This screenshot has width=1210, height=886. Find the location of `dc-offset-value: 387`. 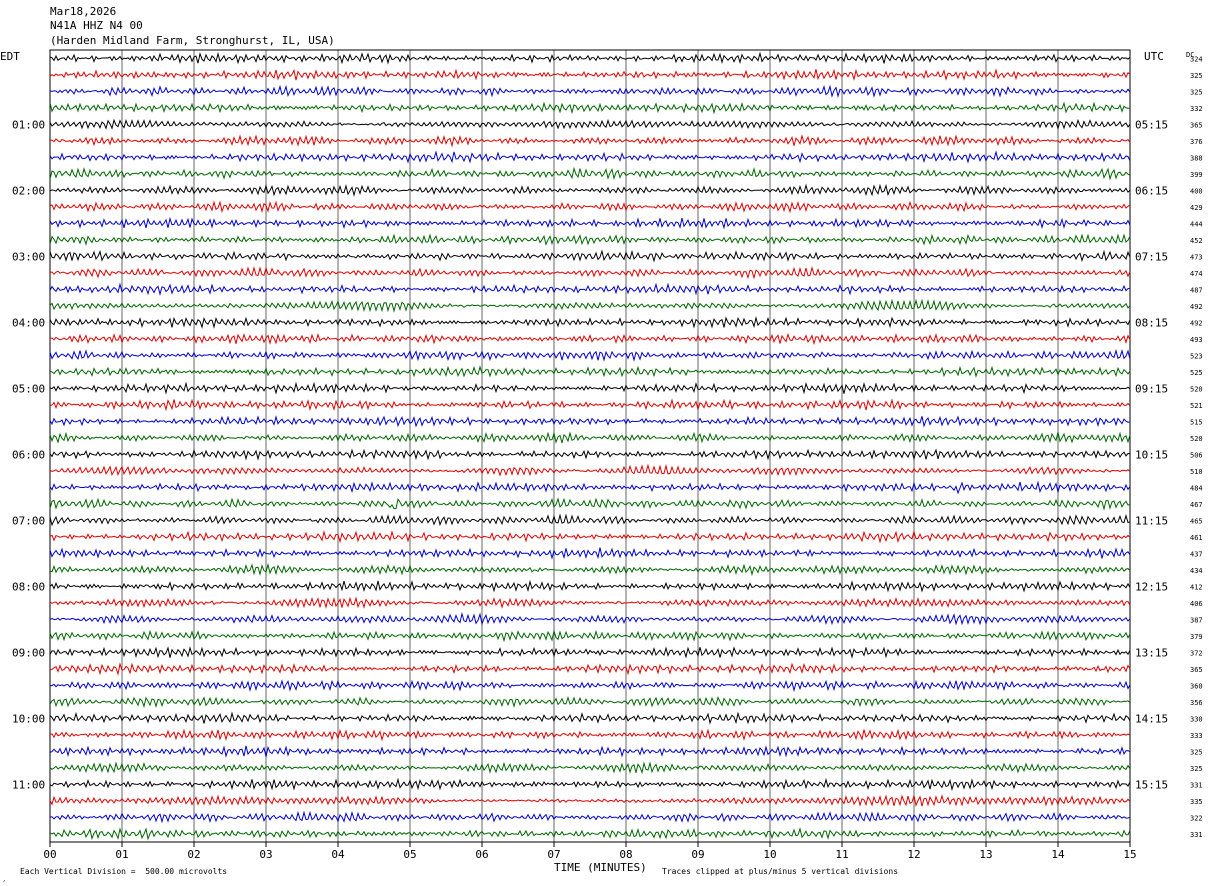

dc-offset-value: 387 is located at coordinates (1196, 620).